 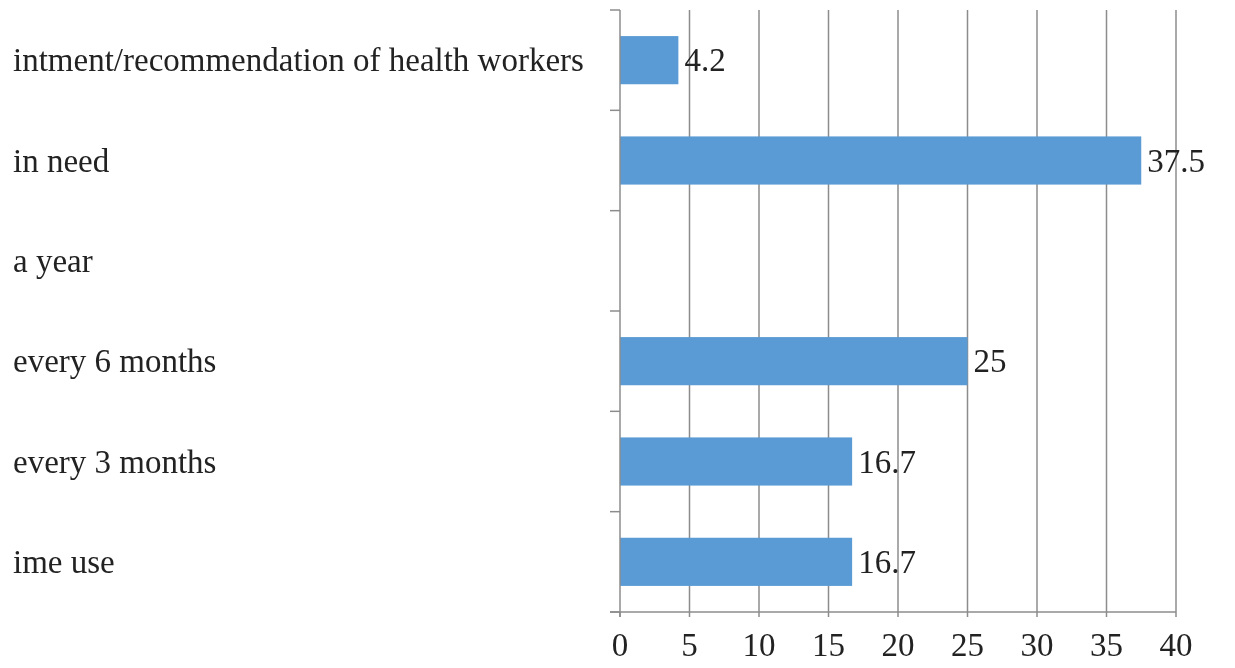 What do you see at coordinates (705, 60) in the screenshot?
I see `data-label: 4.2` at bounding box center [705, 60].